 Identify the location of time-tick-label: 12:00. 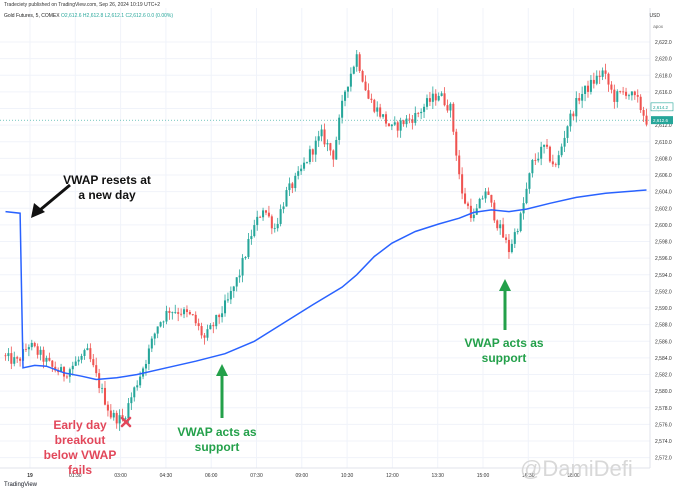
(392, 476).